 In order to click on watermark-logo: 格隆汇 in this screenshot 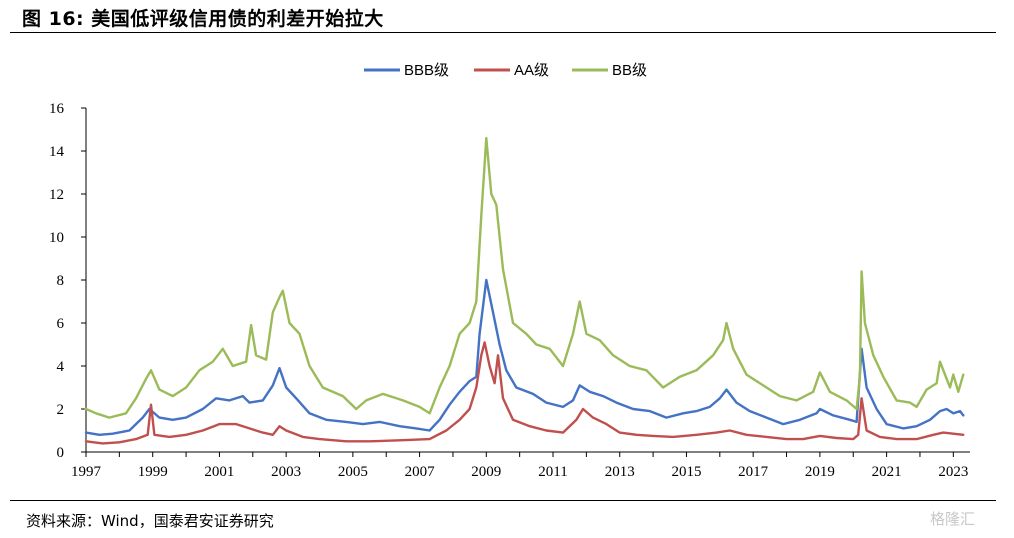, I will do `click(953, 519)`.